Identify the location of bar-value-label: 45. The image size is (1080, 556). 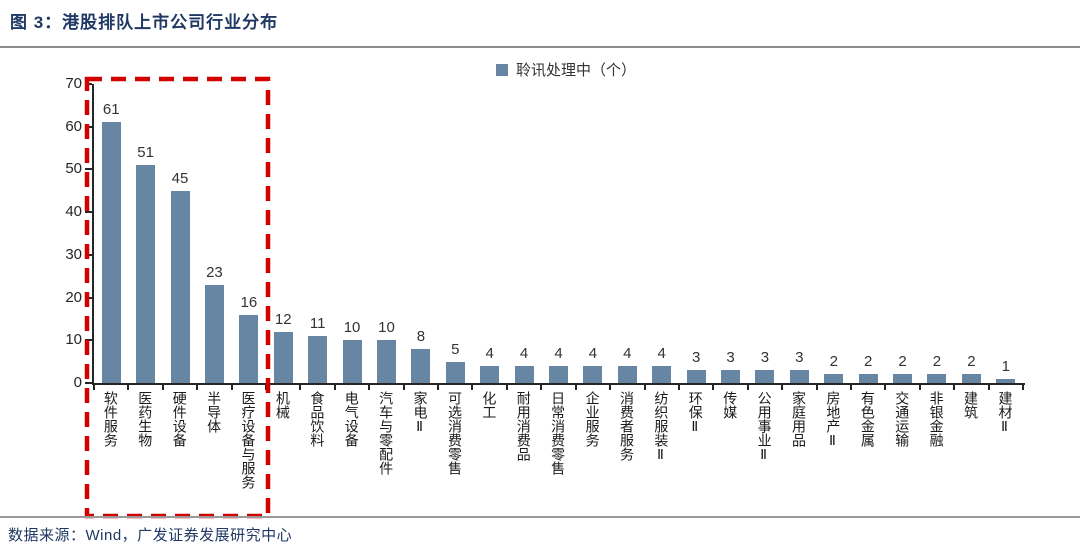
(180, 178).